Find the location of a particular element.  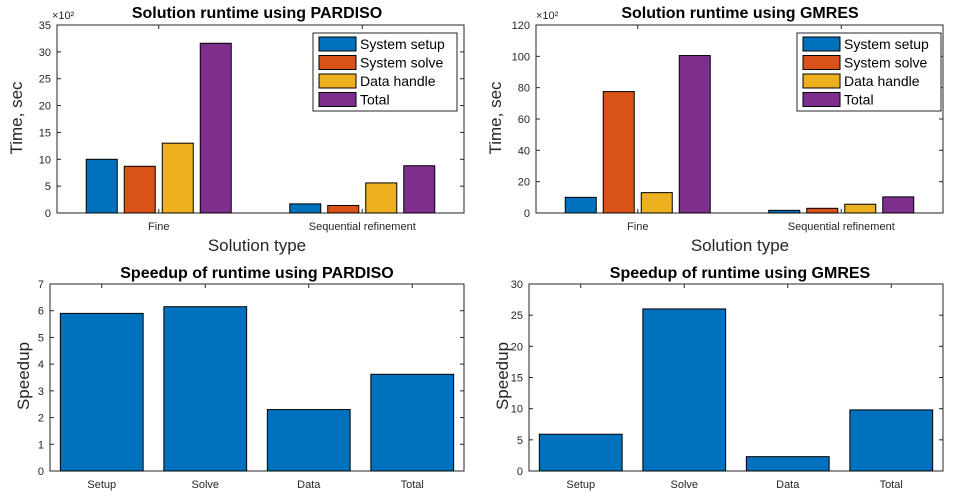

y-tick-label: 1 is located at coordinates (41, 445).